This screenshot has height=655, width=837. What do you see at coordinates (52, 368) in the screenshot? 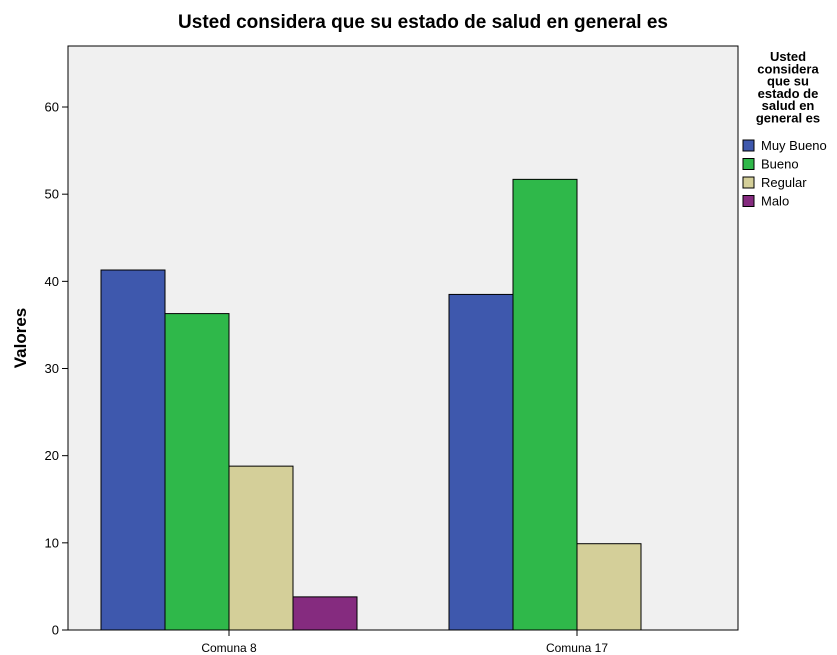
I see `y-tick-label: 30` at bounding box center [52, 368].